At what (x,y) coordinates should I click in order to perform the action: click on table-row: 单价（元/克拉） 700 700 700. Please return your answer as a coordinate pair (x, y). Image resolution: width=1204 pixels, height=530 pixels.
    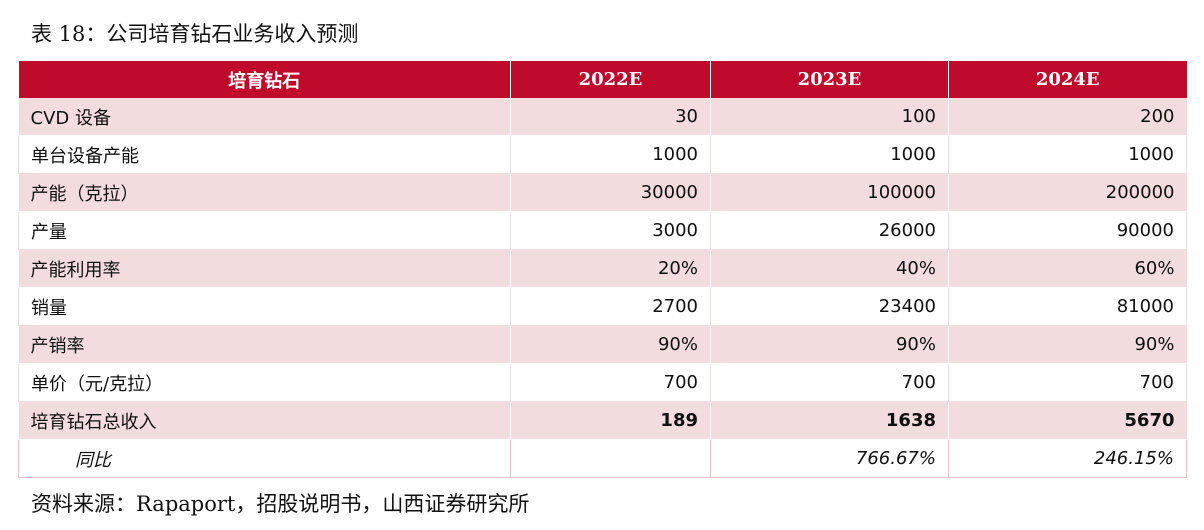
    Looking at the image, I should click on (602, 382).